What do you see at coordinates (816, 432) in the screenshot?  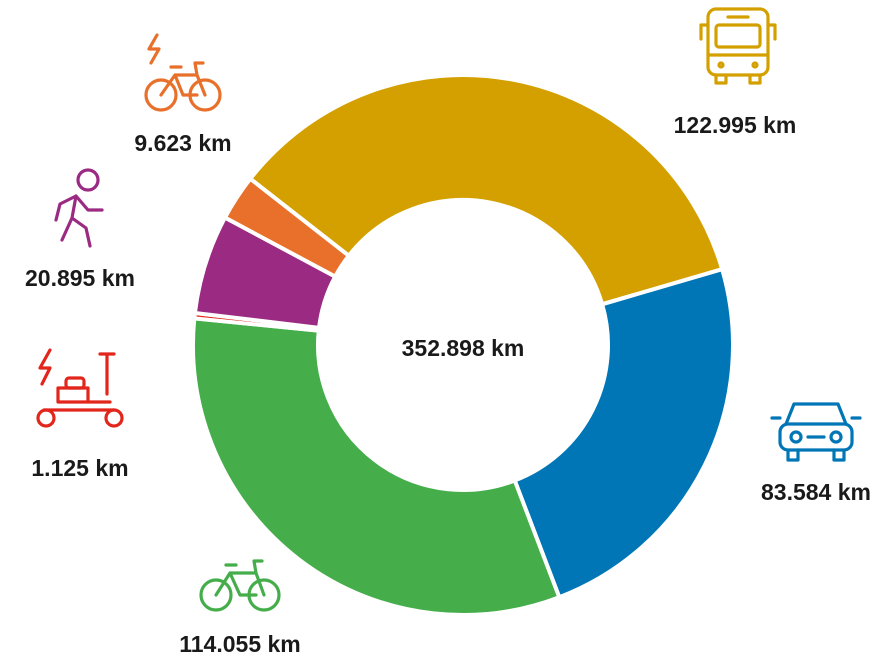 I see `car-icon` at bounding box center [816, 432].